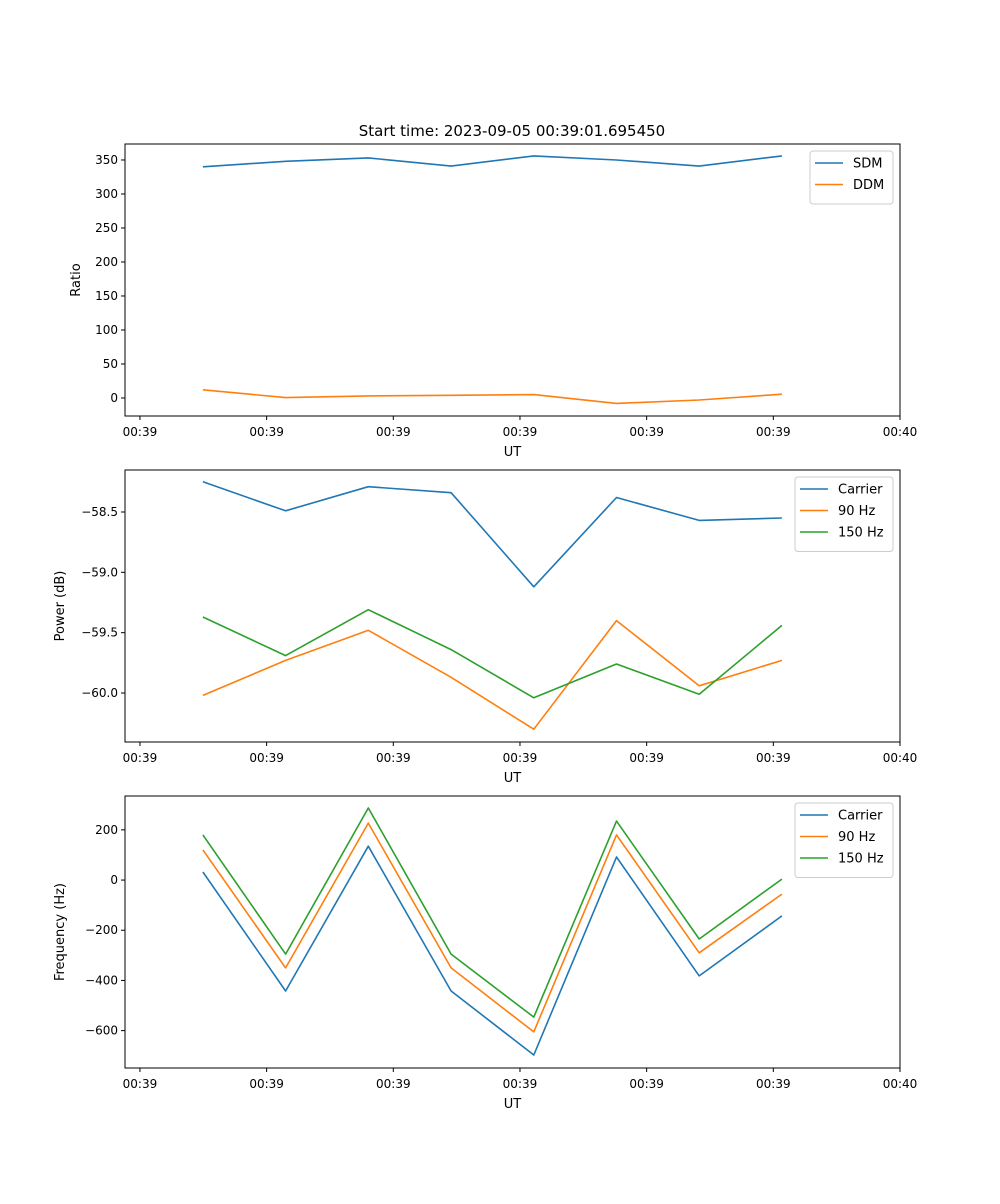 The height and width of the screenshot is (1204, 1000). What do you see at coordinates (492, 161) in the screenshot?
I see `series-line-sdm` at bounding box center [492, 161].